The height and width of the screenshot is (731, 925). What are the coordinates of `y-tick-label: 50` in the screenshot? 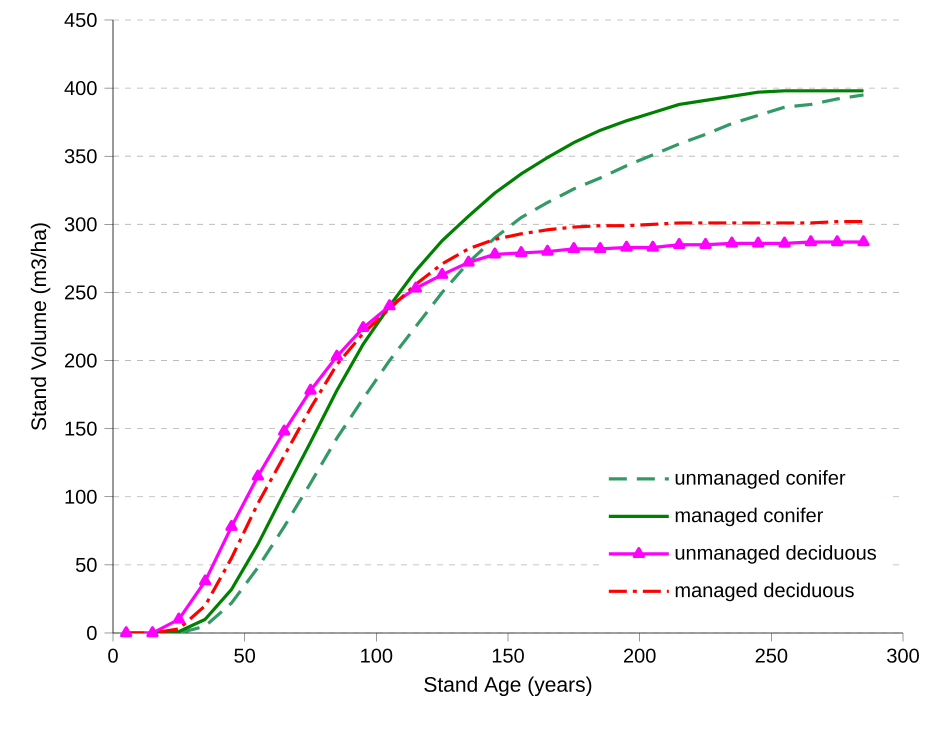 It's located at (86, 565).